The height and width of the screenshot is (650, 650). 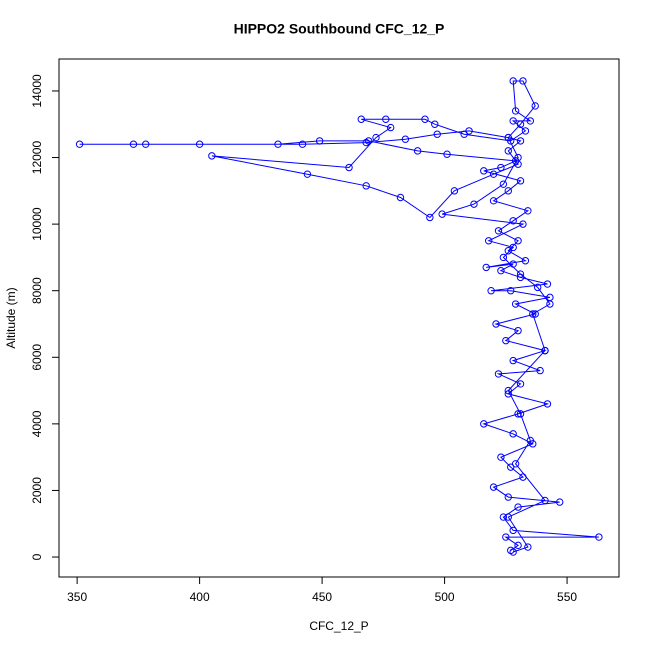 I want to click on chart-title: HIPPO2 Southbound CFC_12_P, so click(x=339, y=29).